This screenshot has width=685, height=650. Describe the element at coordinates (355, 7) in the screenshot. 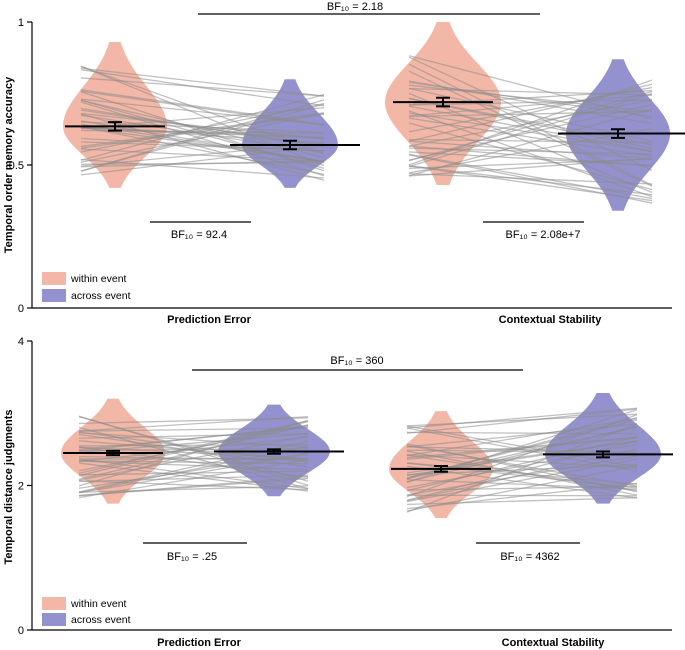

I see `bf-label-2: BF₁₀ = 2.18` at that location.